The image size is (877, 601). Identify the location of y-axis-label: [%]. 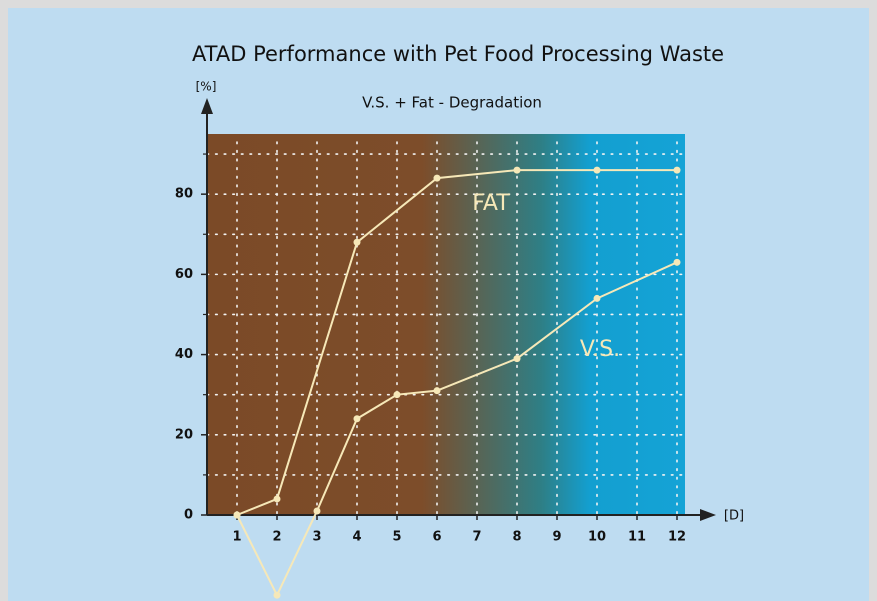
(206, 87).